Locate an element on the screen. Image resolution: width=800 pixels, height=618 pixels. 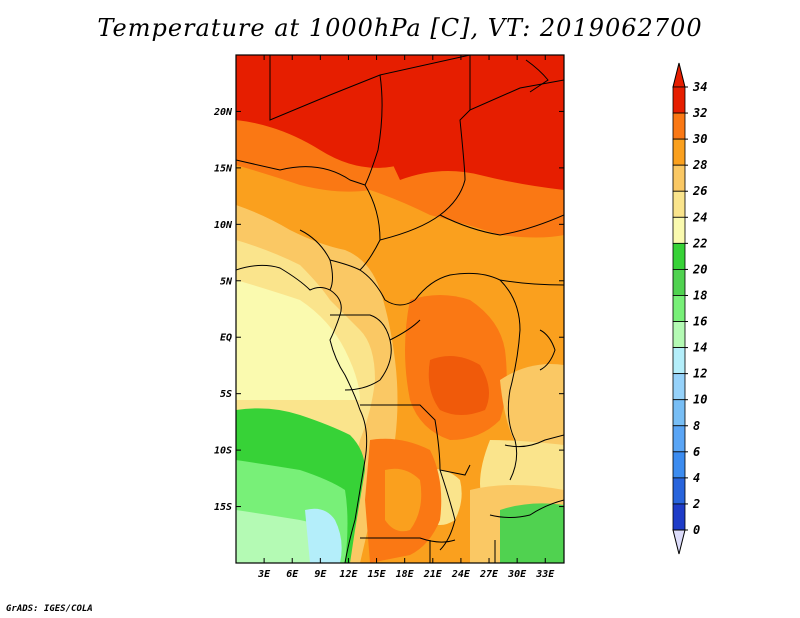
x-tick-label: 15E is located at coordinates (377, 574).